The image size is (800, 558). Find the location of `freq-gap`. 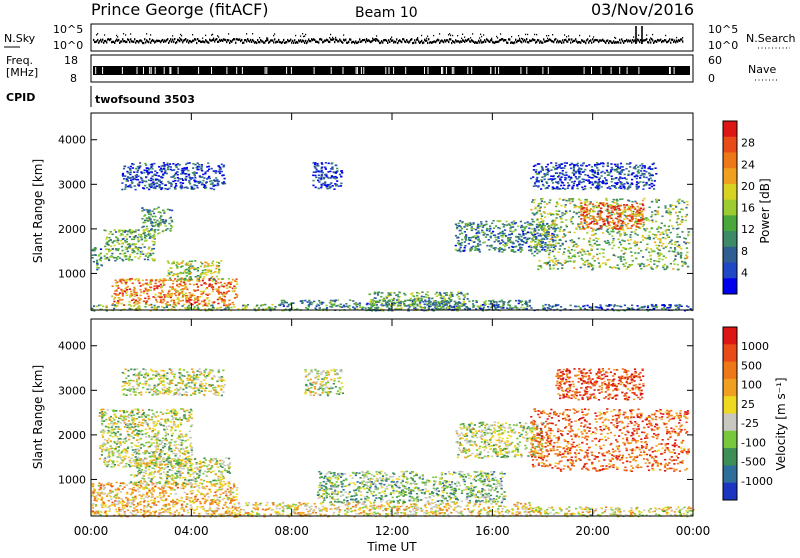

freq-gap is located at coordinates (151, 70).